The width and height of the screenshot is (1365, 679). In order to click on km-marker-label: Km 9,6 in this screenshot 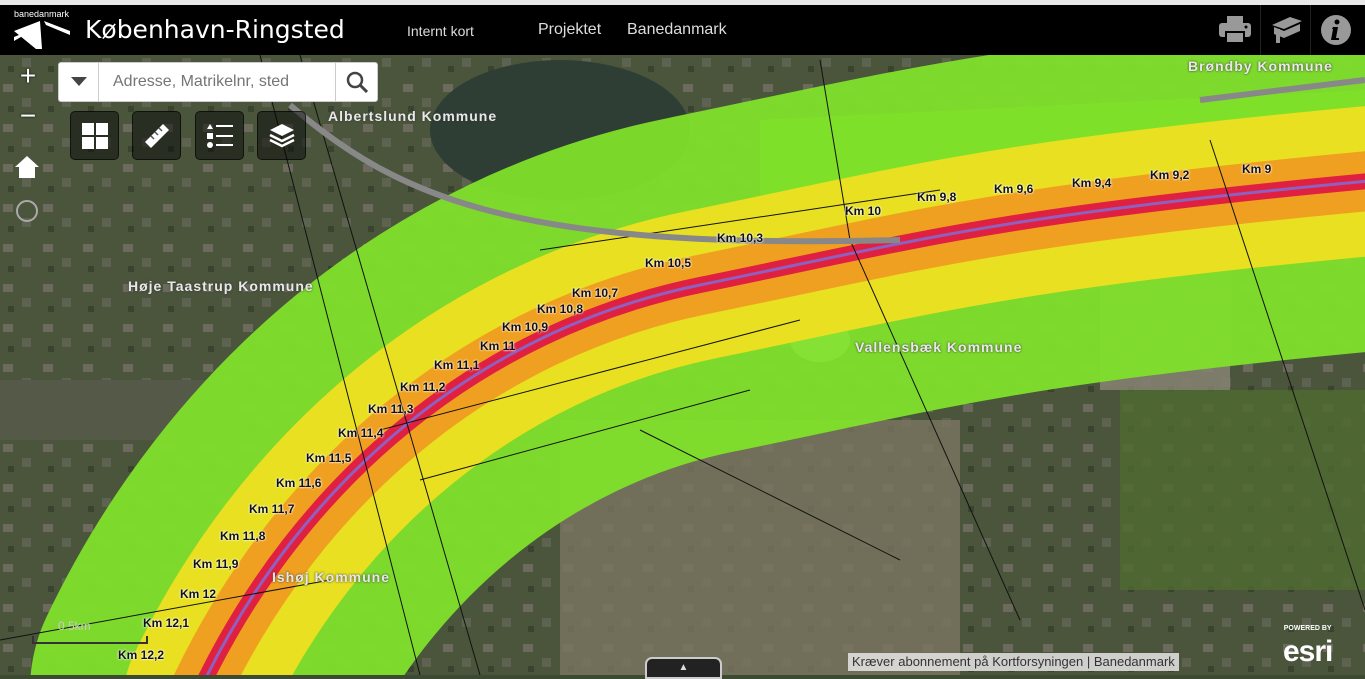, I will do `click(1014, 189)`.